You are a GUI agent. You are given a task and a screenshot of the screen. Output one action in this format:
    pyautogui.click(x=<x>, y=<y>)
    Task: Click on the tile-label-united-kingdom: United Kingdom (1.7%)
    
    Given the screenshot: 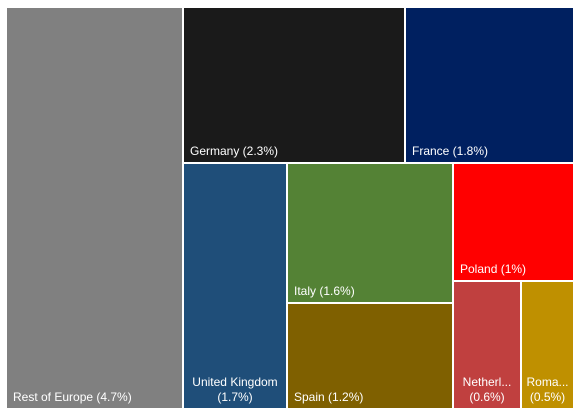 What is the action you would take?
    pyautogui.click(x=234, y=389)
    